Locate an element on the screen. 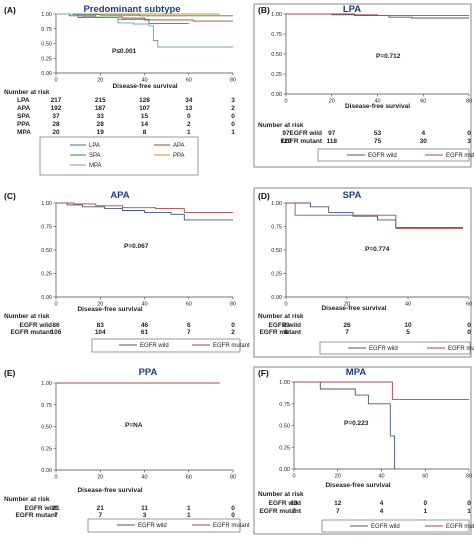 This screenshot has height=540, width=474. risk-value: 97 is located at coordinates (286, 133).